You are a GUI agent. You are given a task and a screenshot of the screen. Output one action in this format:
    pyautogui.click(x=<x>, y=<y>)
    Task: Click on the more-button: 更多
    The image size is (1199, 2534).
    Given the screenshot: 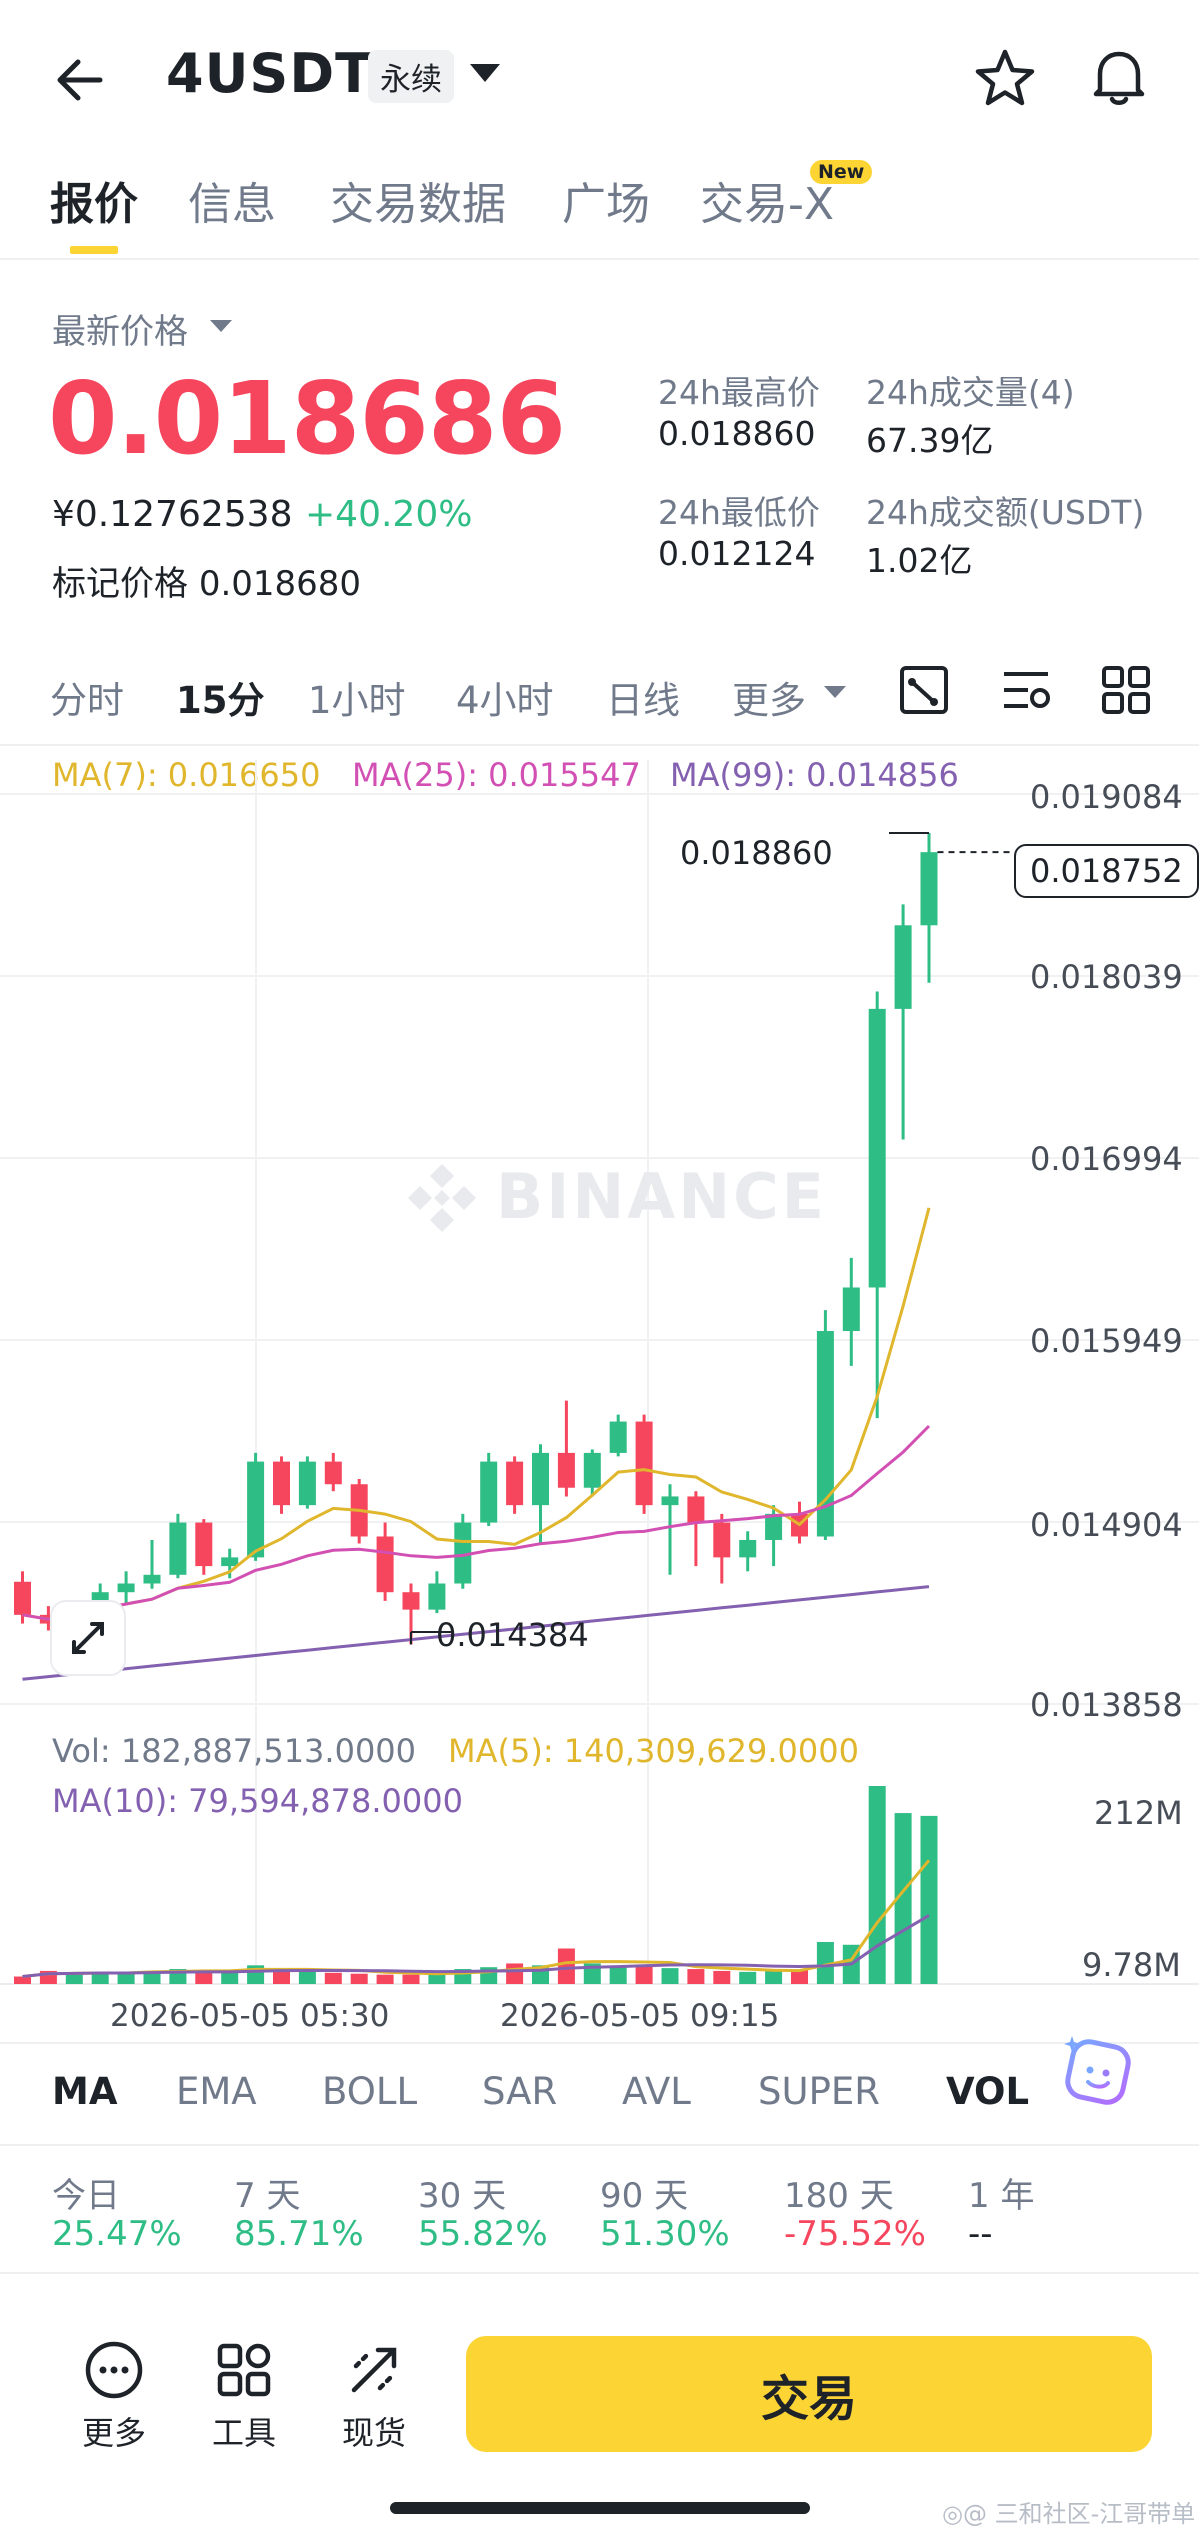 What is the action you would take?
    pyautogui.click(x=114, y=2397)
    